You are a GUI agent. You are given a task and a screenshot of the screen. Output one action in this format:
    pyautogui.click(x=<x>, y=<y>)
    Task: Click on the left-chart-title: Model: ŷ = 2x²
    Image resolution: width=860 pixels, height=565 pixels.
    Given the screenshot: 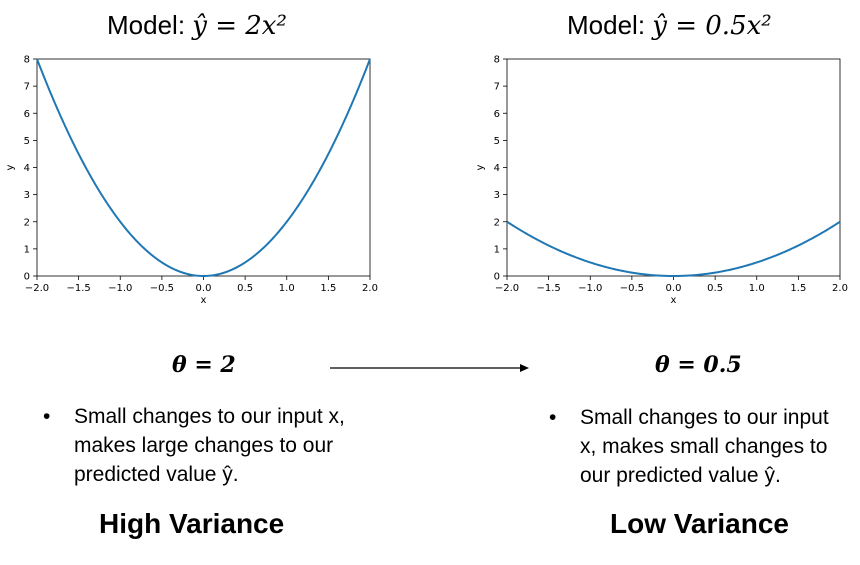 What is the action you would take?
    pyautogui.click(x=197, y=25)
    